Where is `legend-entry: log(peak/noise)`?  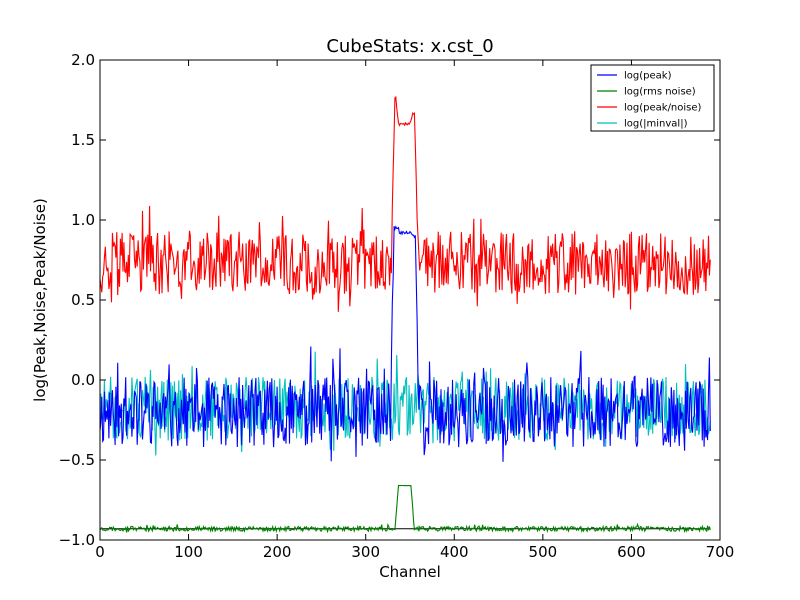
legend-entry: log(peak/noise) is located at coordinates (663, 108).